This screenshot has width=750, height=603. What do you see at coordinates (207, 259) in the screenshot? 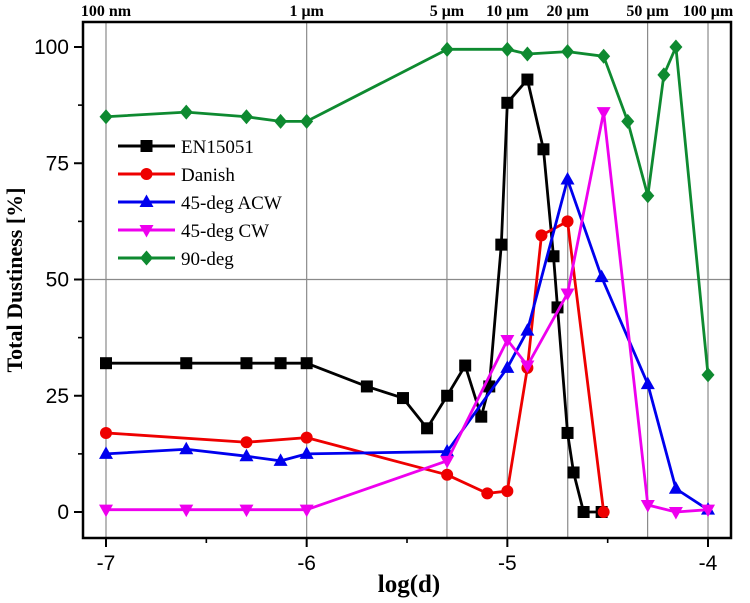
I see `legend-label: 90-deg` at bounding box center [207, 259].